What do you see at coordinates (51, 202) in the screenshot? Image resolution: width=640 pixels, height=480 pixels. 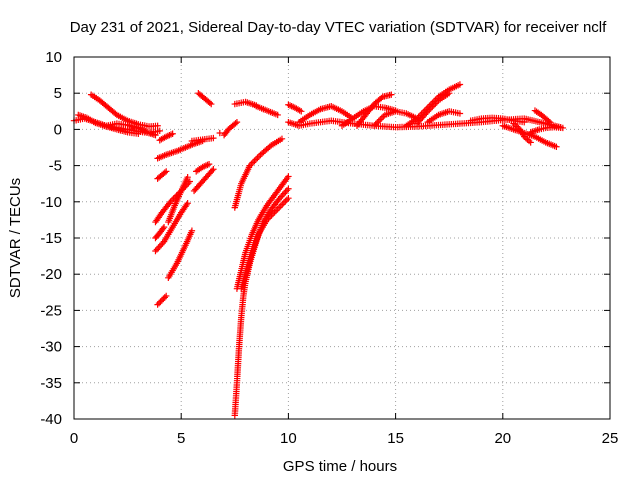 I see `y-tick-label: -10` at bounding box center [51, 202].